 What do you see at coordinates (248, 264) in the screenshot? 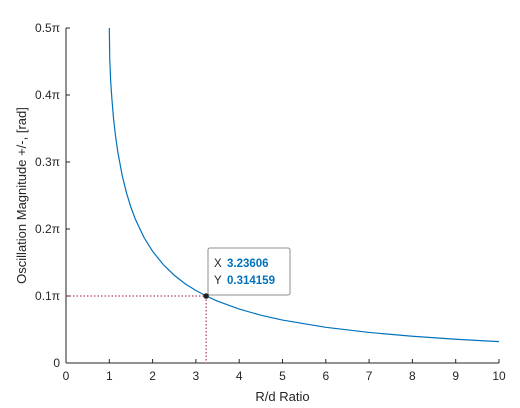
I see `datatip-x-value: 3.23606` at bounding box center [248, 264].